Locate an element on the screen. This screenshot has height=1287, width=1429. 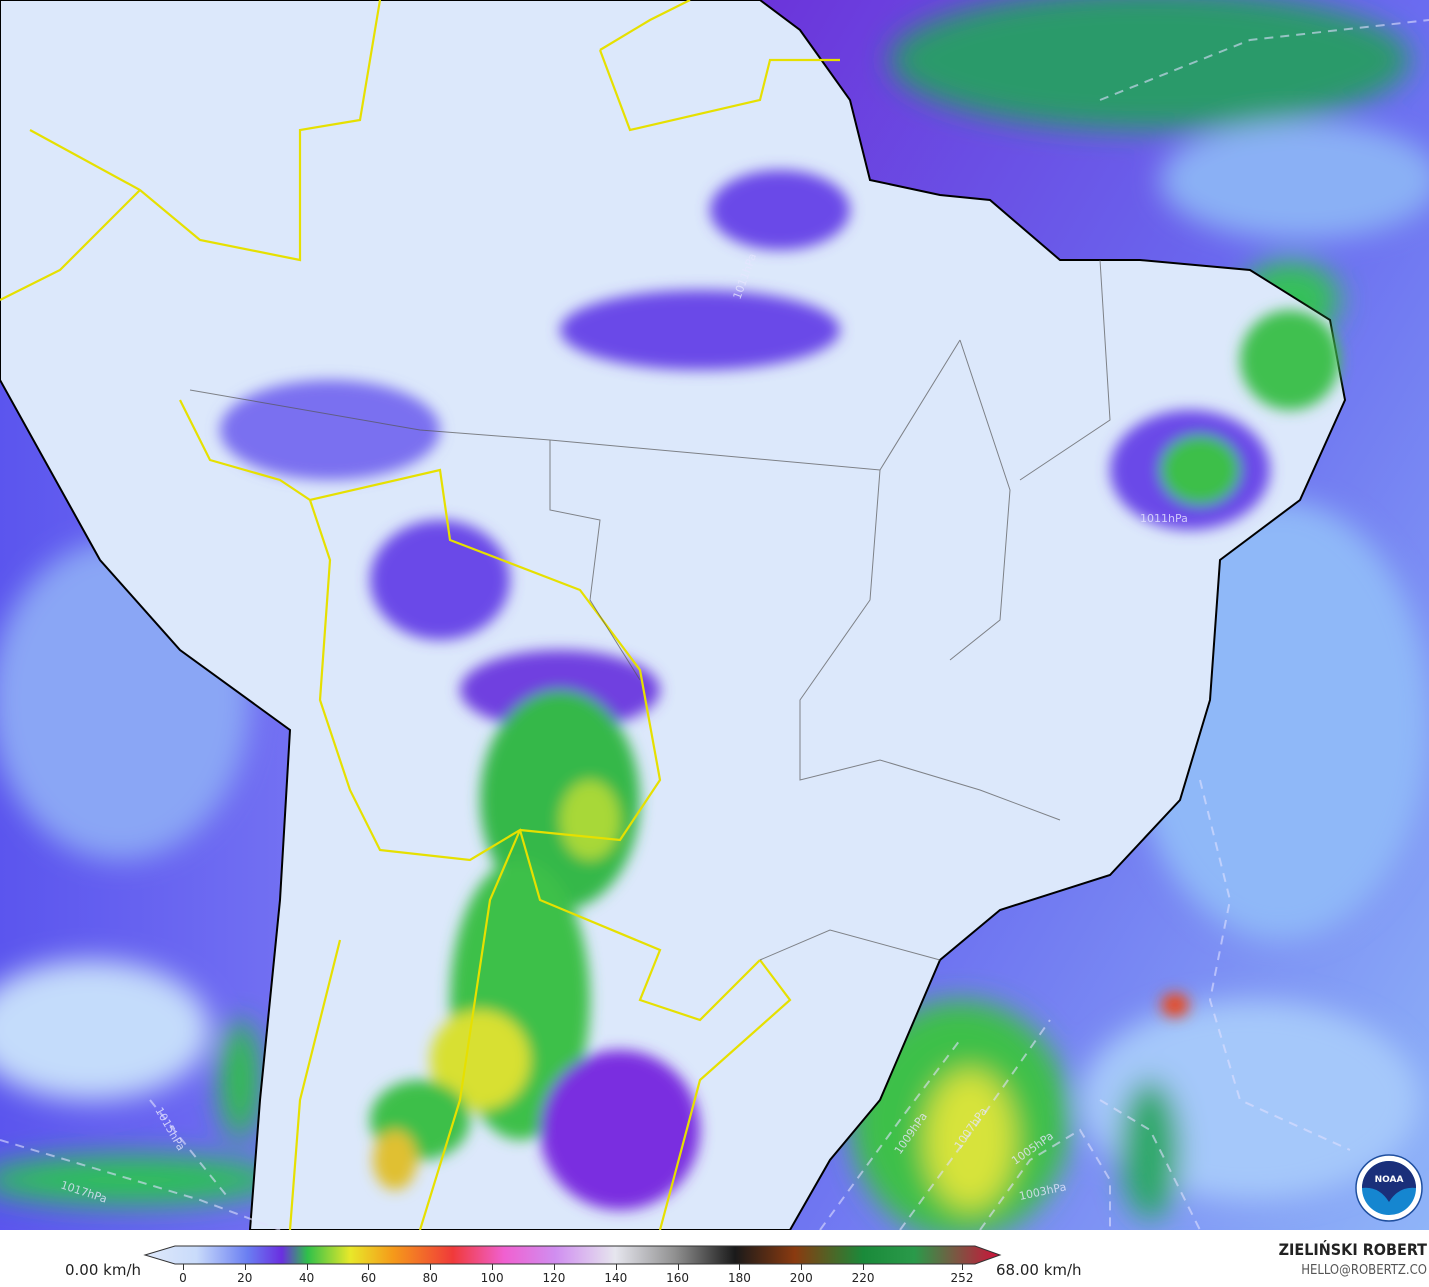
colorbar-tick-label: 140 is located at coordinates (616, 1278).